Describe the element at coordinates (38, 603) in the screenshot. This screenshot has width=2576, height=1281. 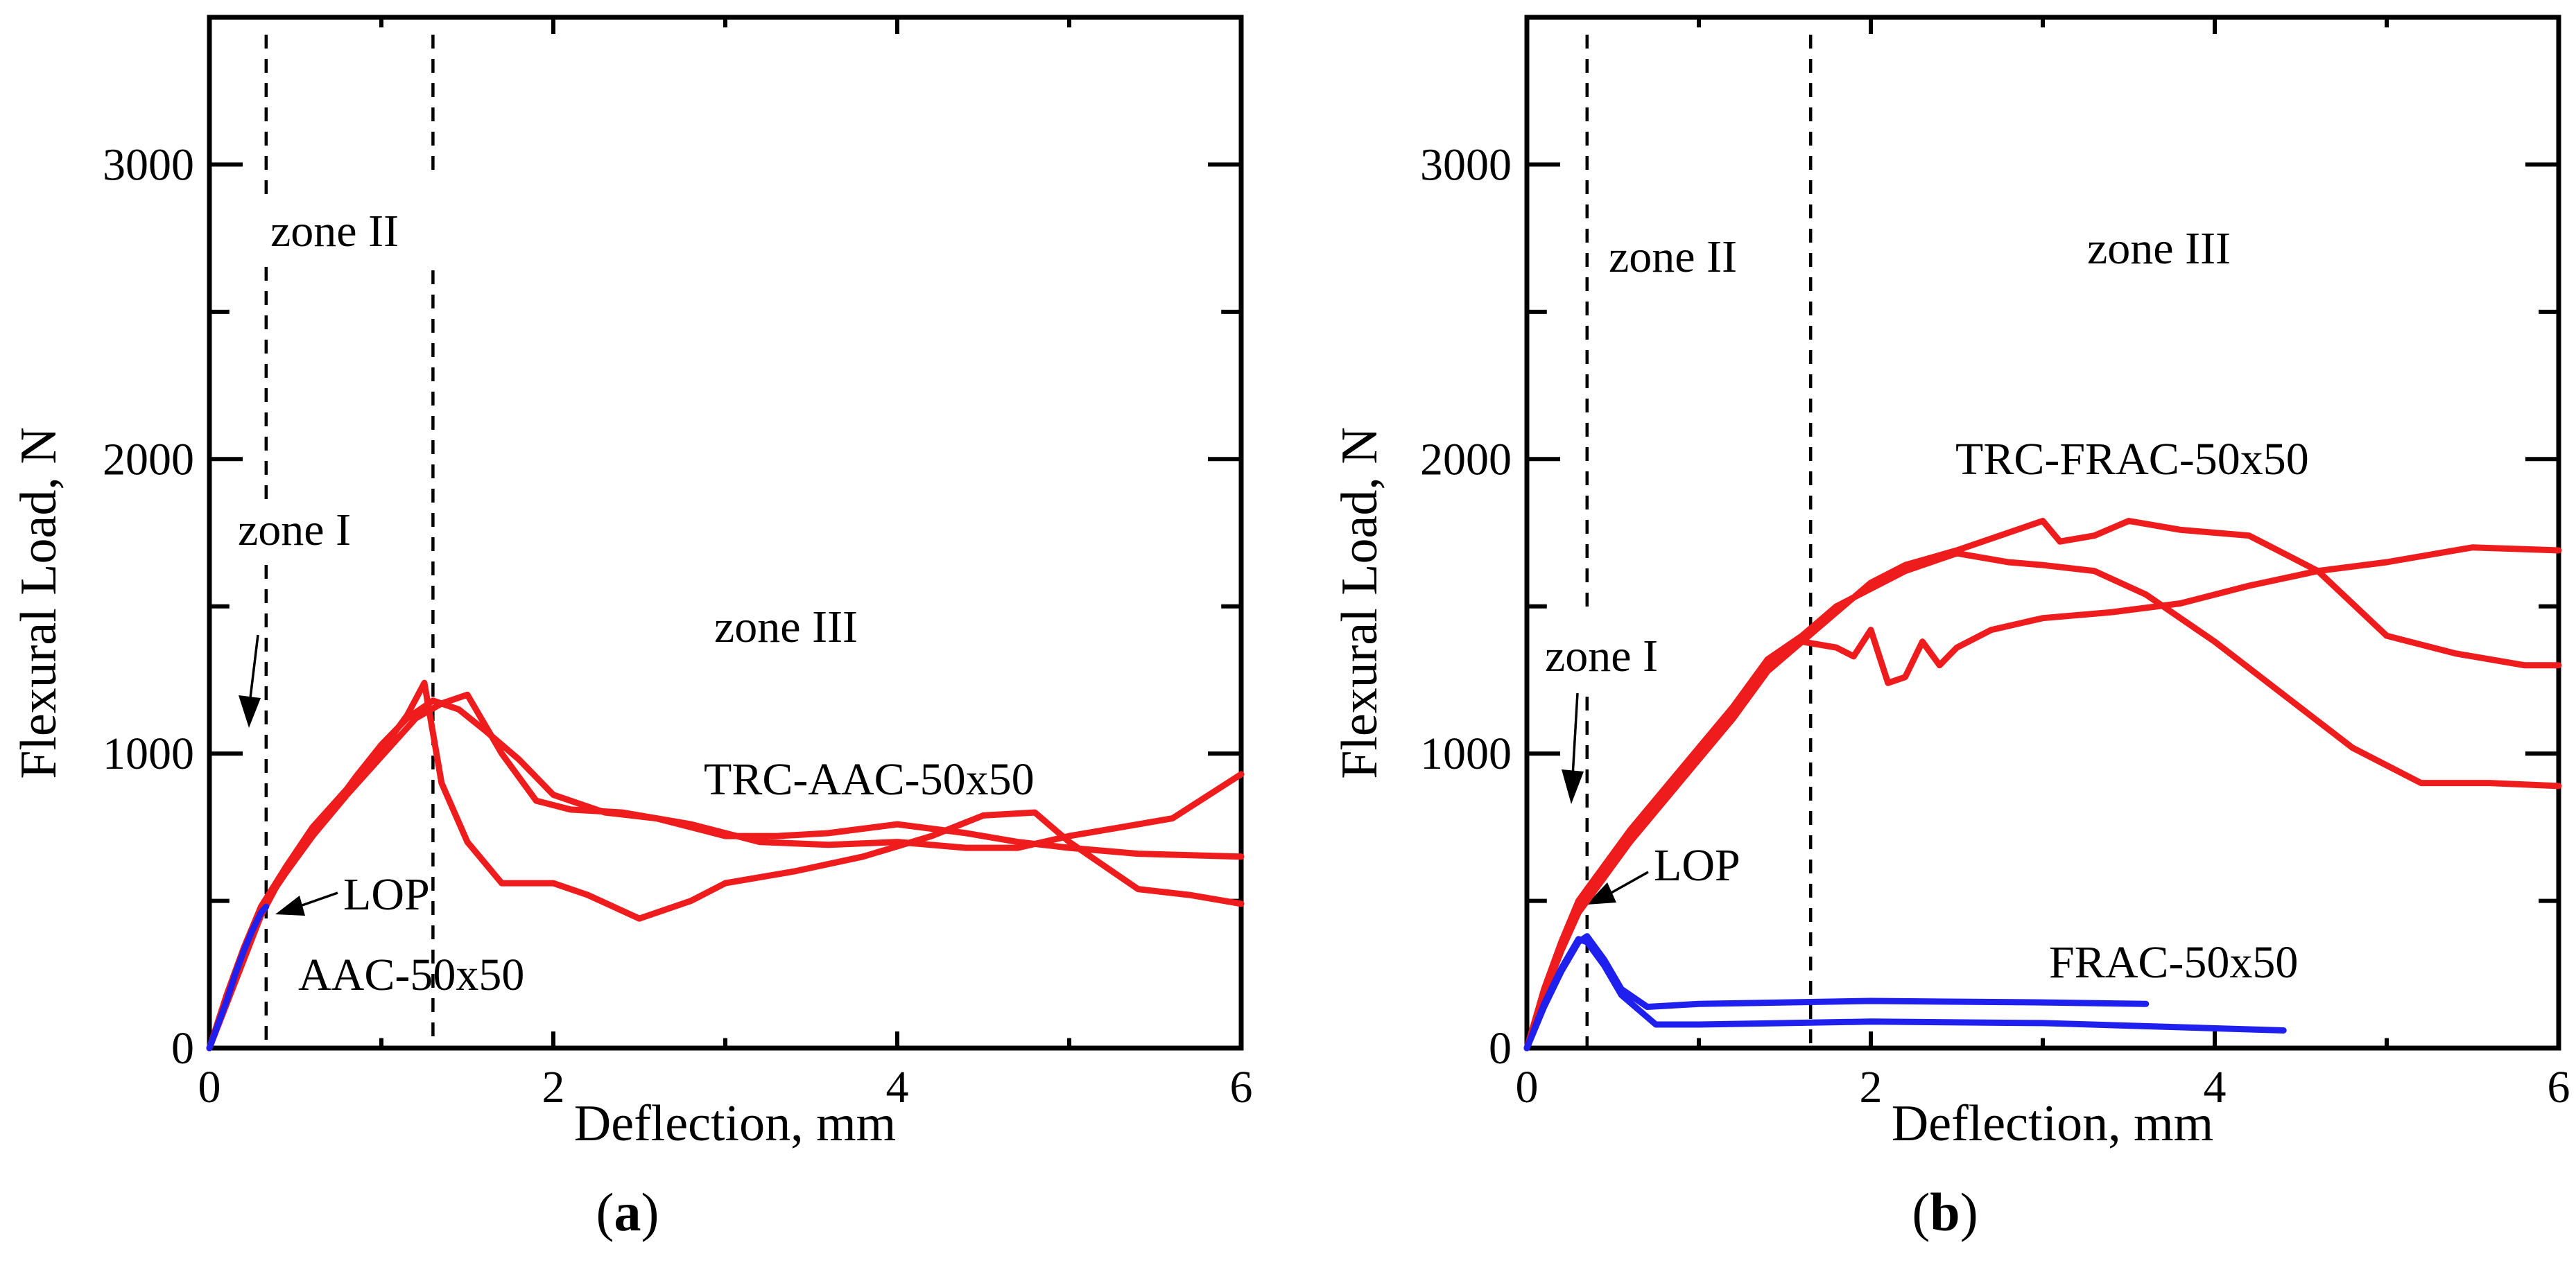
I see `y-axis-title-a: Flexural Load, N` at that location.